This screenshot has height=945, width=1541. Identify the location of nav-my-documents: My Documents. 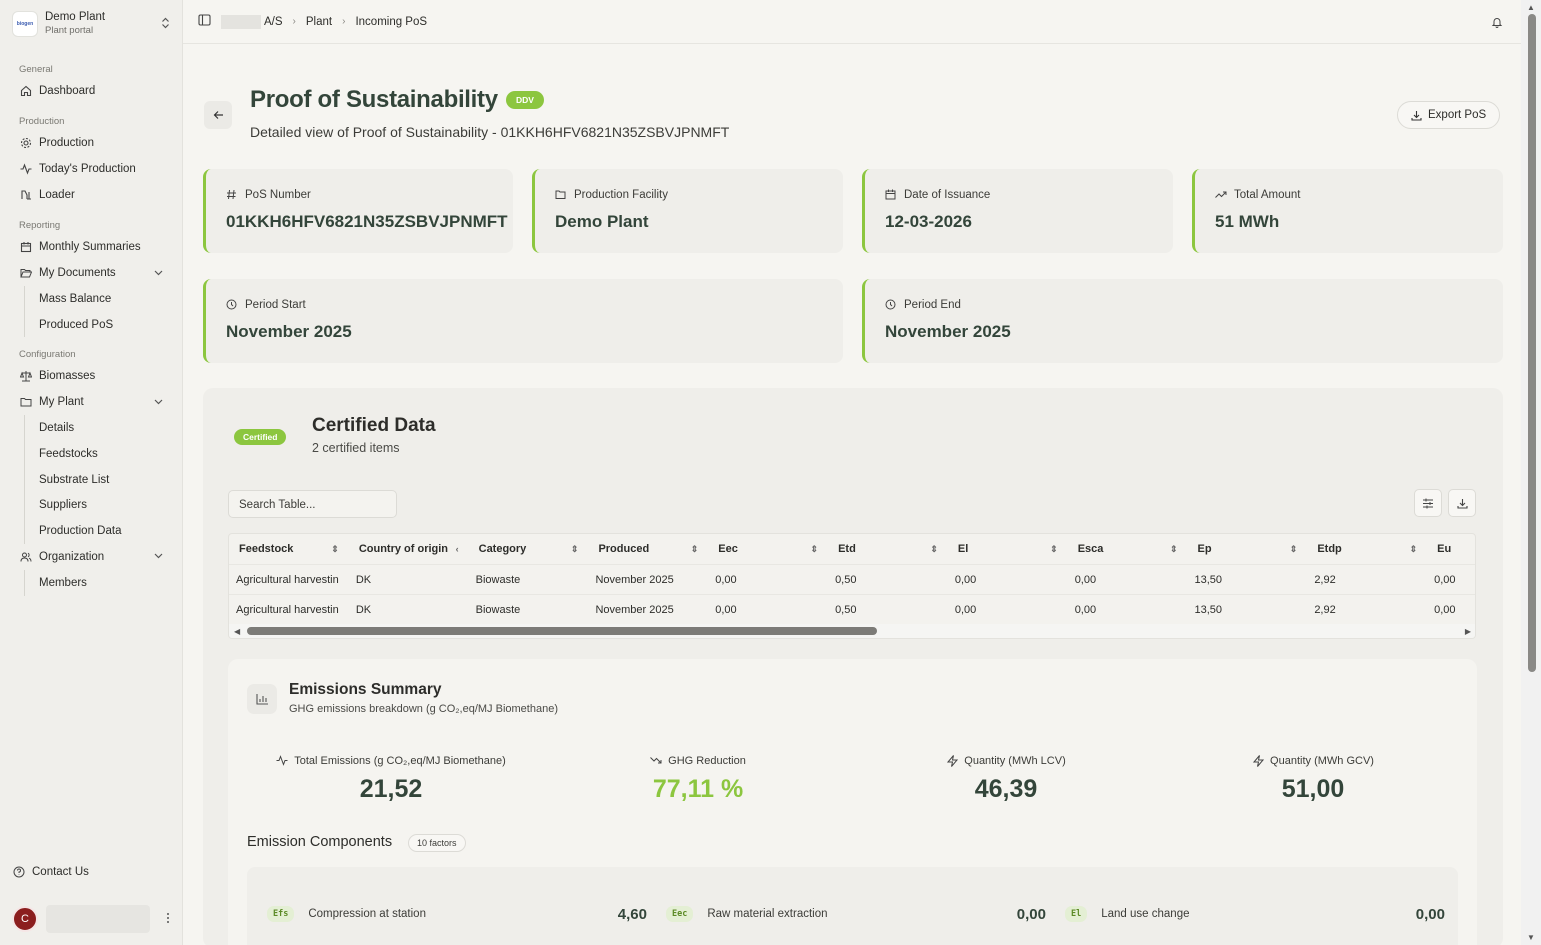
(91, 273).